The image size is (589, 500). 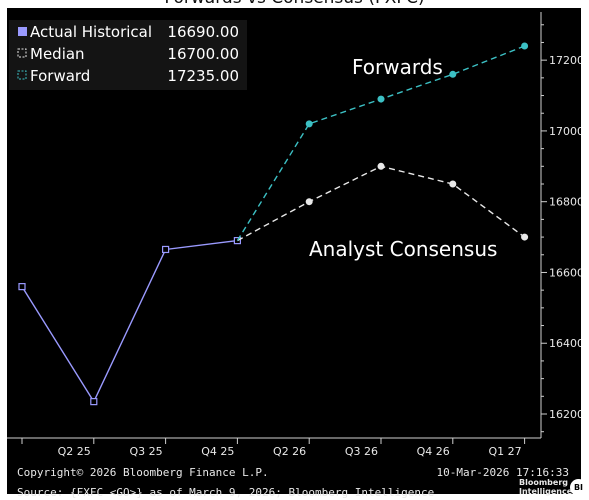 What do you see at coordinates (145, 451) in the screenshot?
I see `x-tick-label: Q3 25` at bounding box center [145, 451].